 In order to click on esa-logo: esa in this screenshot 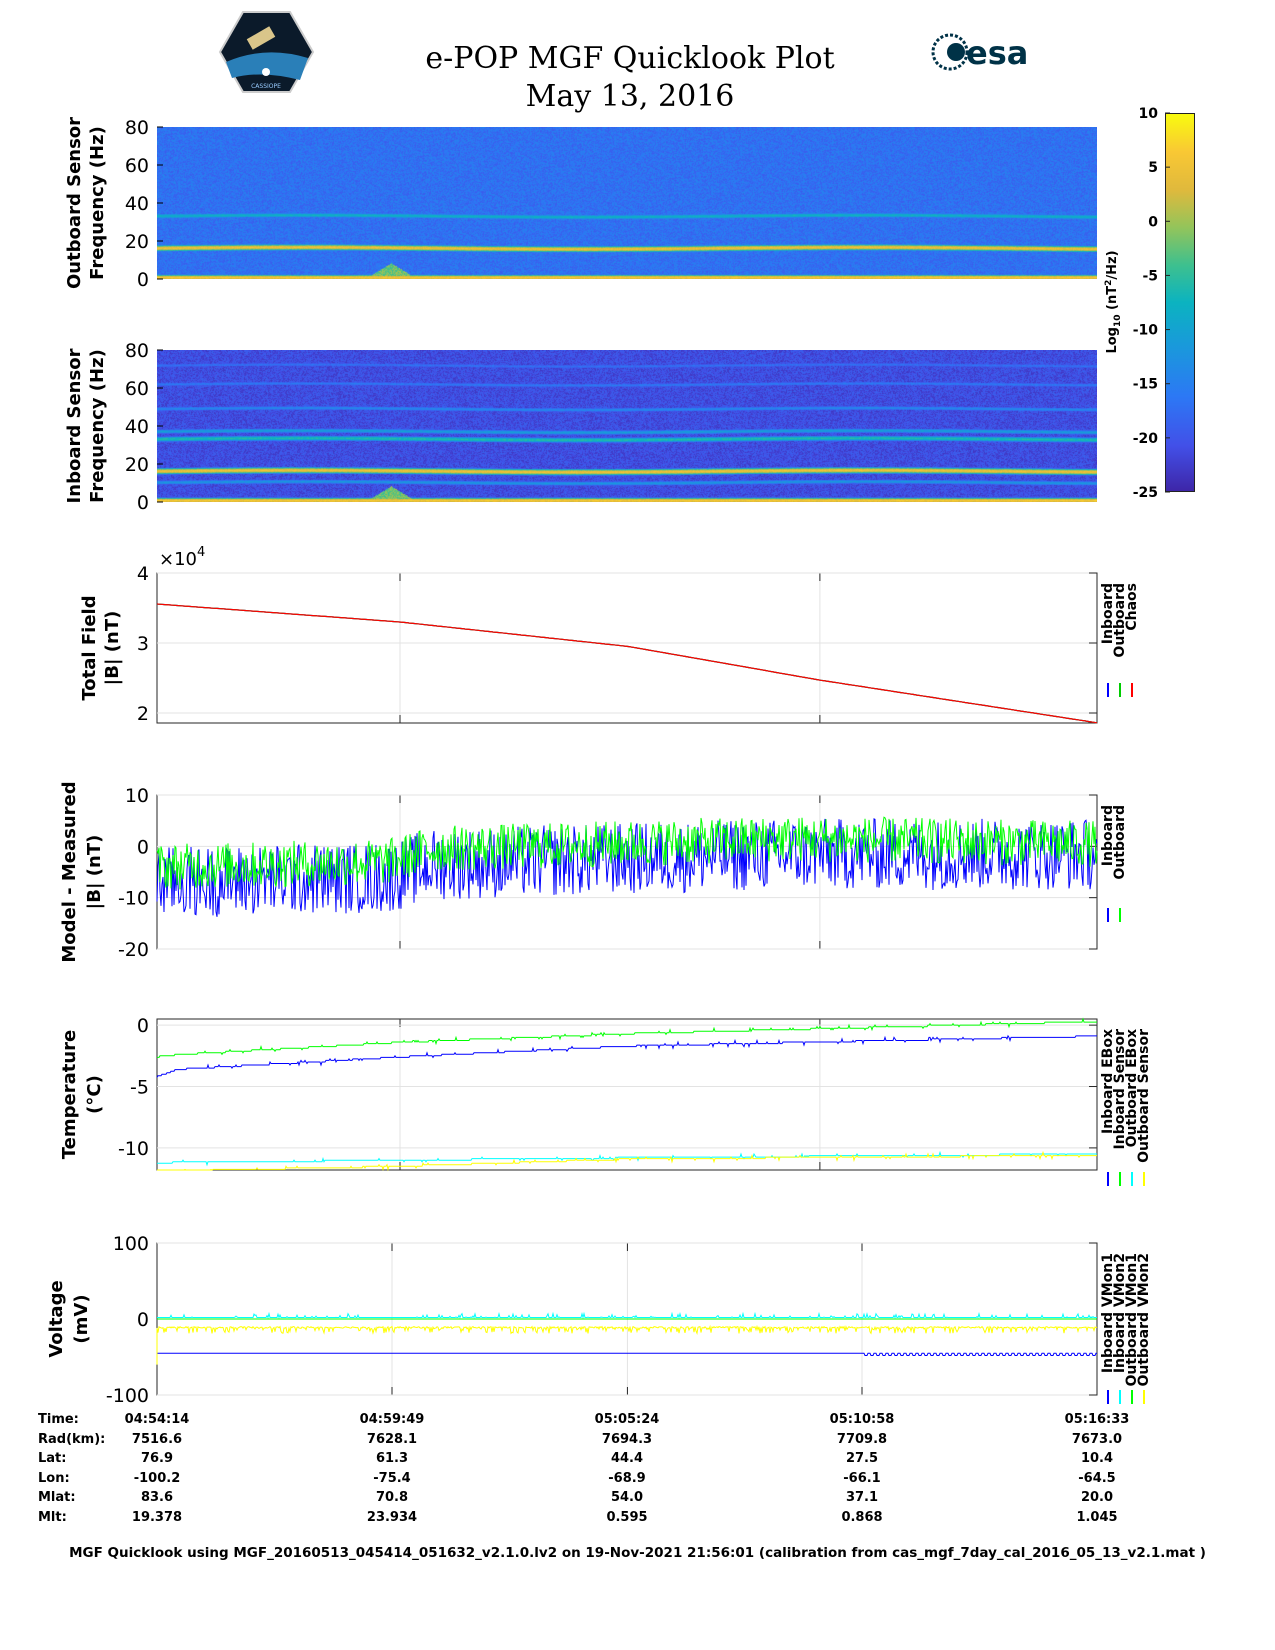, I will do `click(979, 52)`.